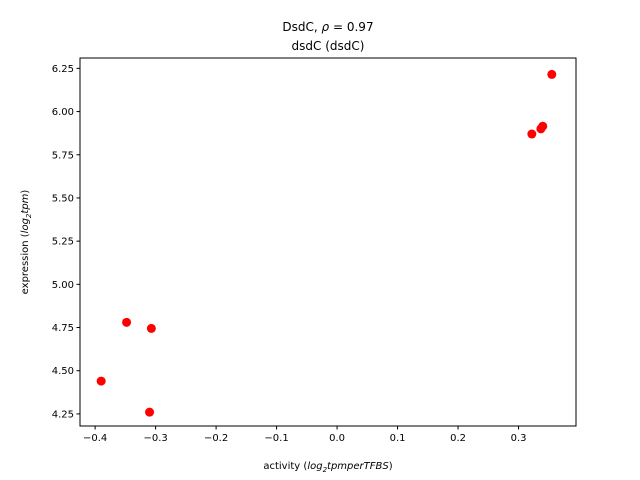 Image resolution: width=640 pixels, height=480 pixels. I want to click on y-tick-label: 5.75, so click(63, 155).